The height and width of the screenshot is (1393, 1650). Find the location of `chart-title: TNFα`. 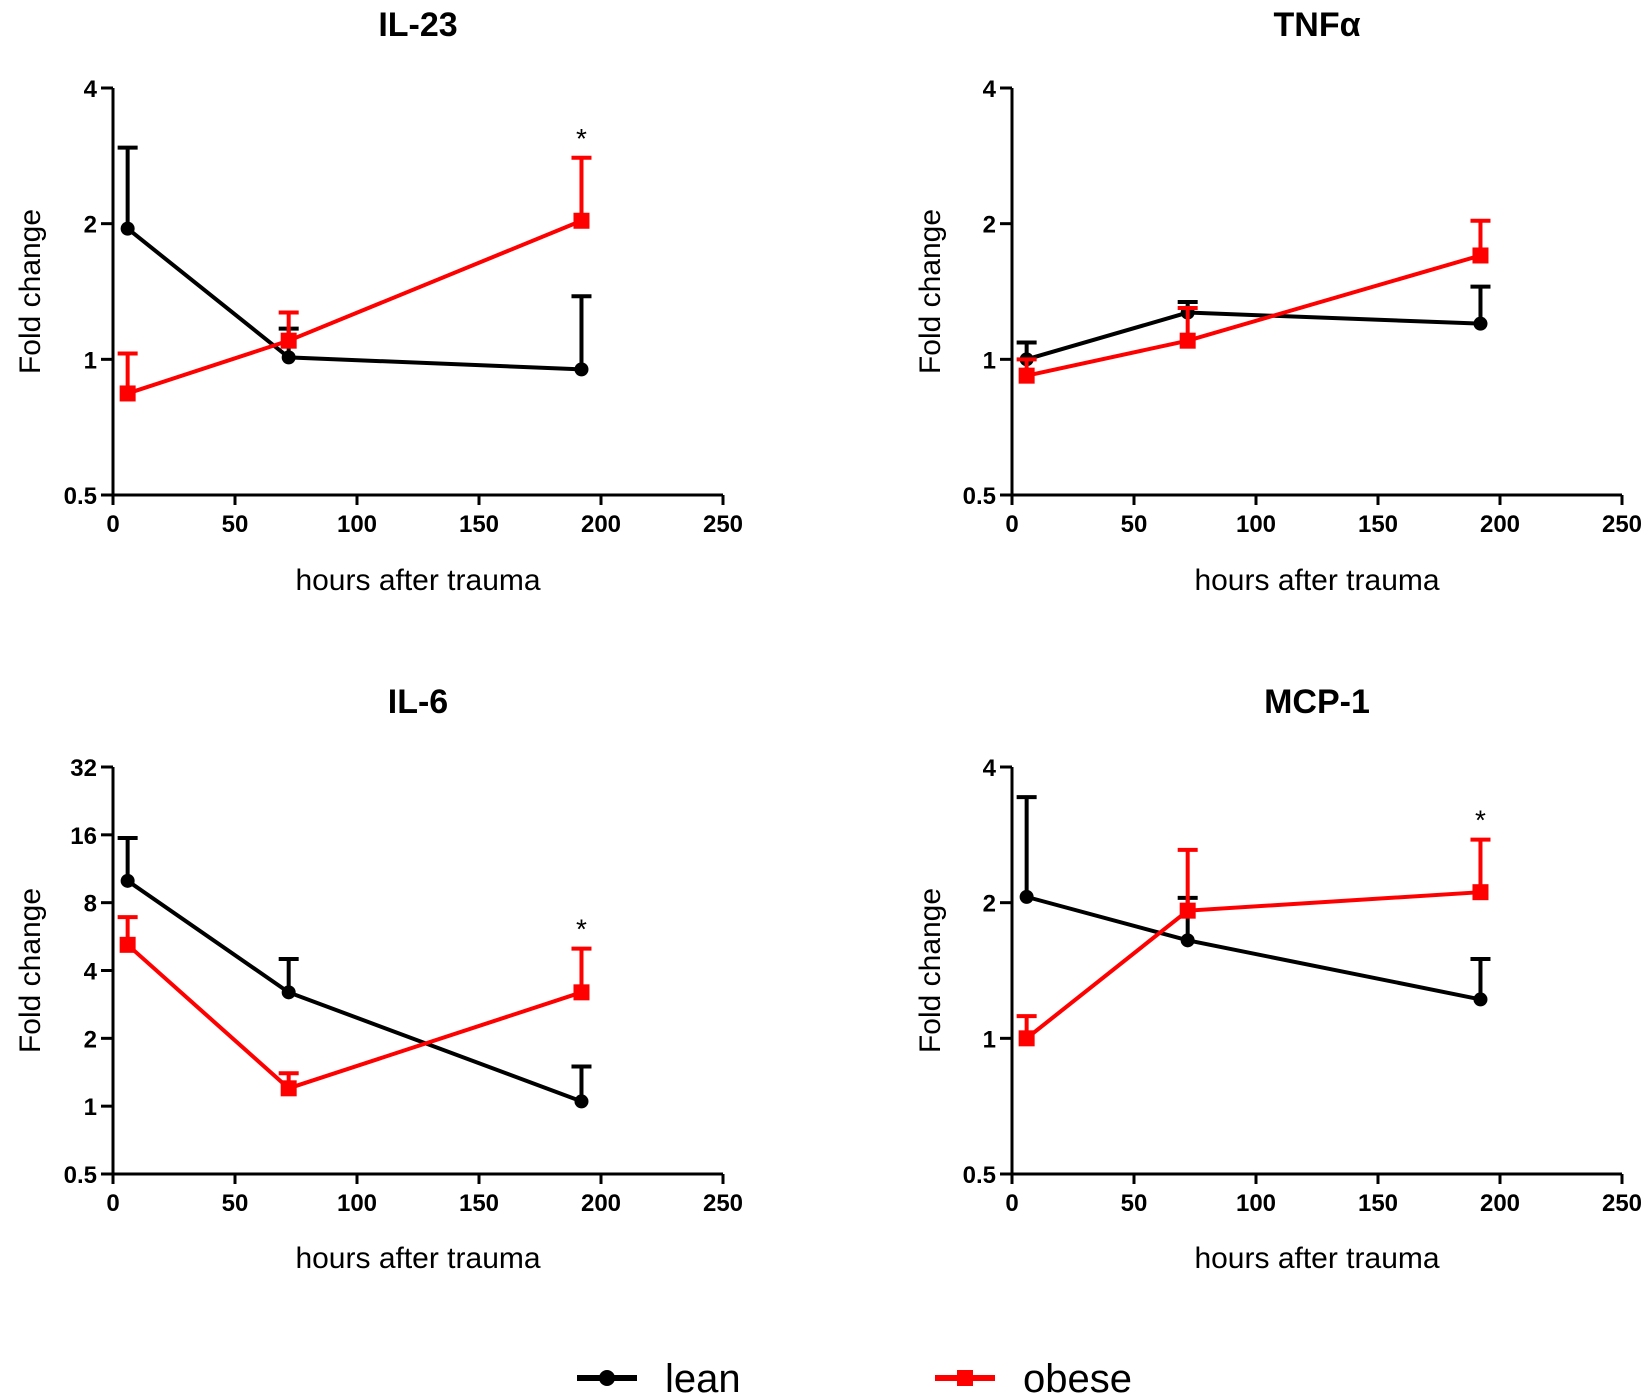

chart-title: TNFα is located at coordinates (1317, 25).